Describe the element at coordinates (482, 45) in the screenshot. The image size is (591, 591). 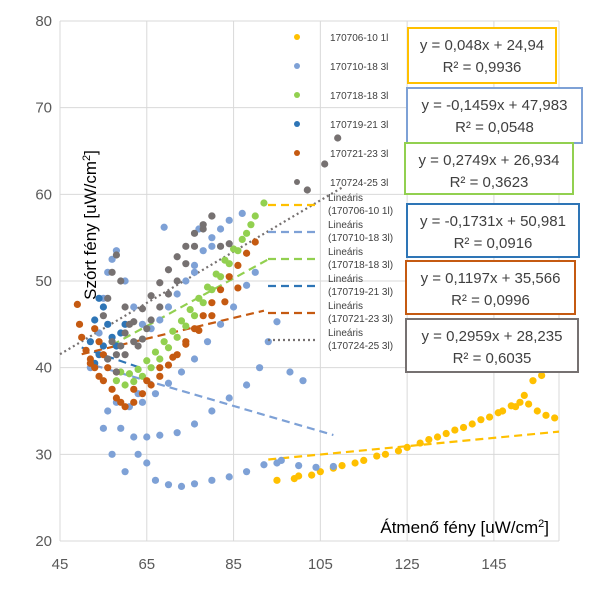
I see `equation-label: y = 0,048x + 24,94` at that location.